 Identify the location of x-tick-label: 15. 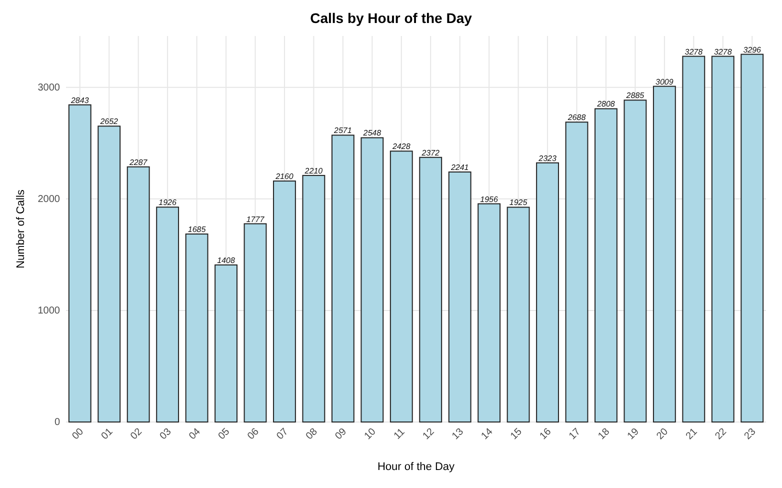
(516, 434).